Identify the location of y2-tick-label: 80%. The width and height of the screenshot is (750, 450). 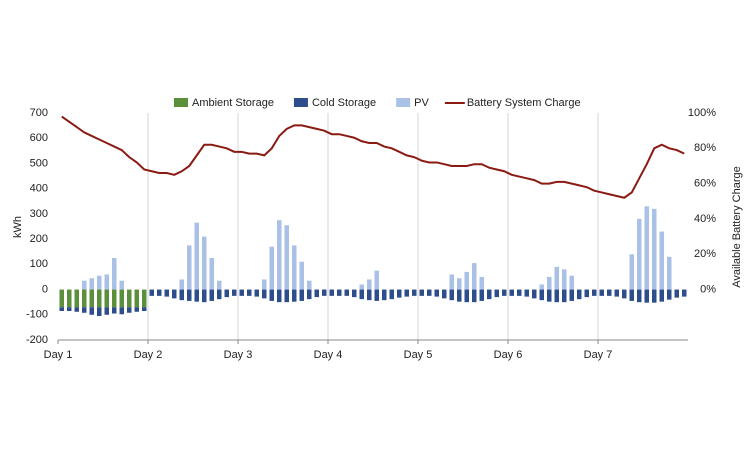
(705, 148).